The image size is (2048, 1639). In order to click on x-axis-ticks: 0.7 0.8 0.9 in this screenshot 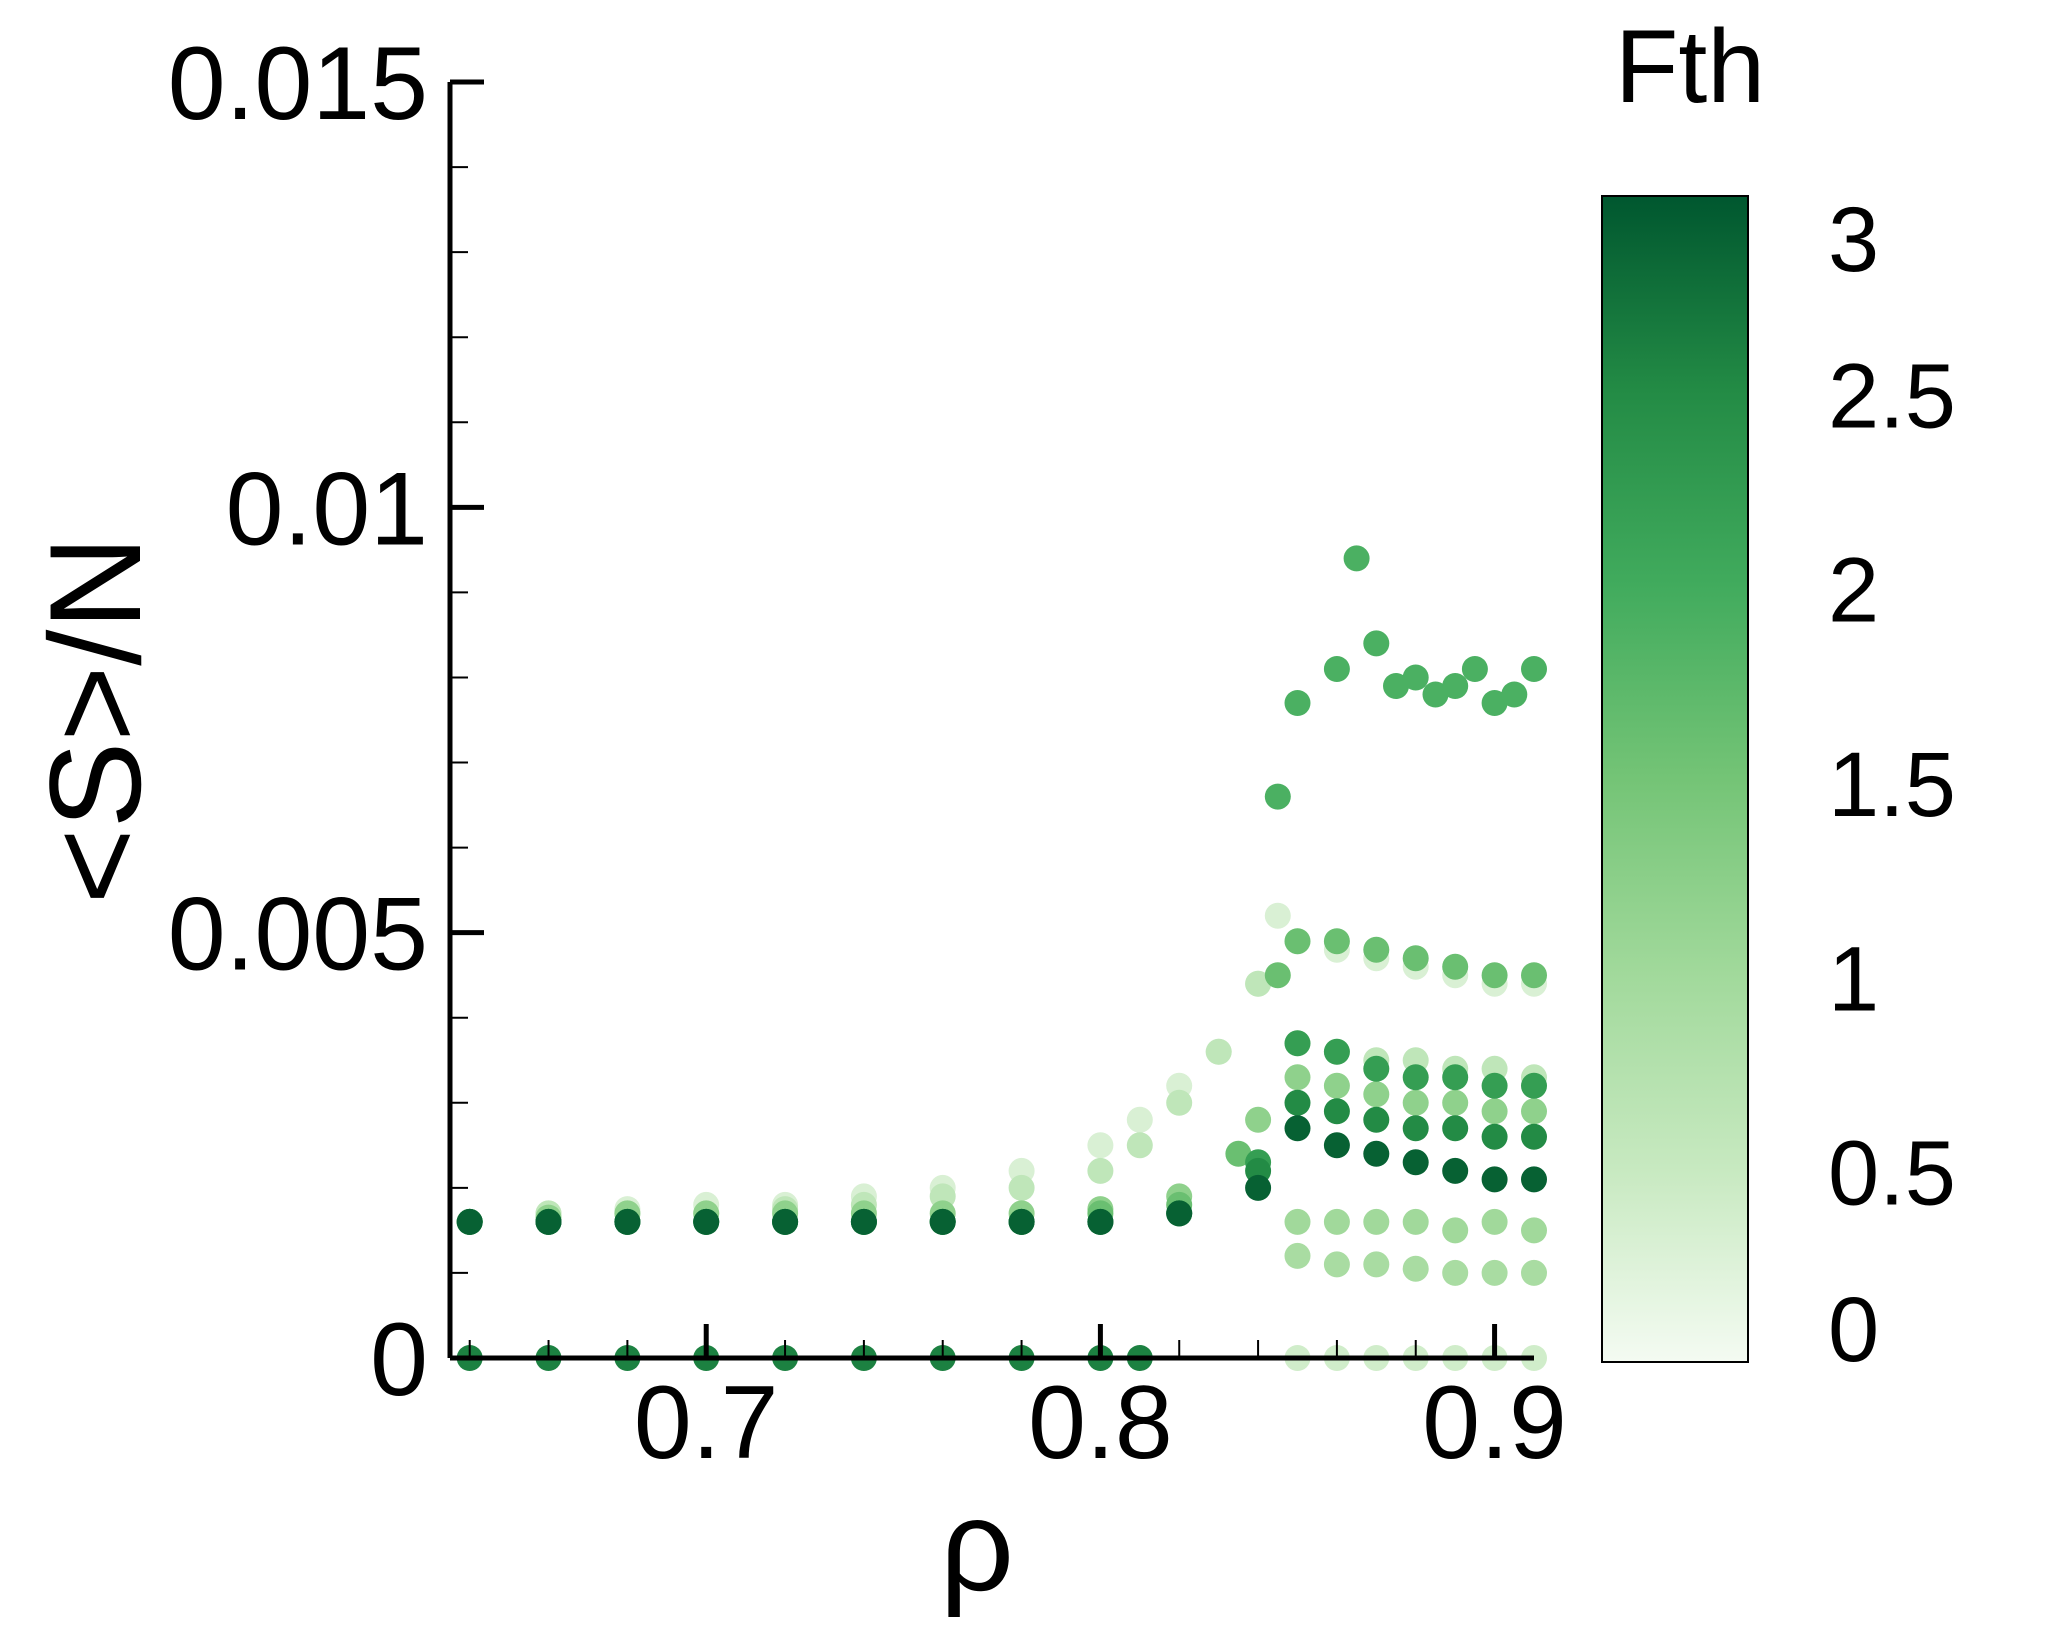, I will do `click(1017, 1402)`.